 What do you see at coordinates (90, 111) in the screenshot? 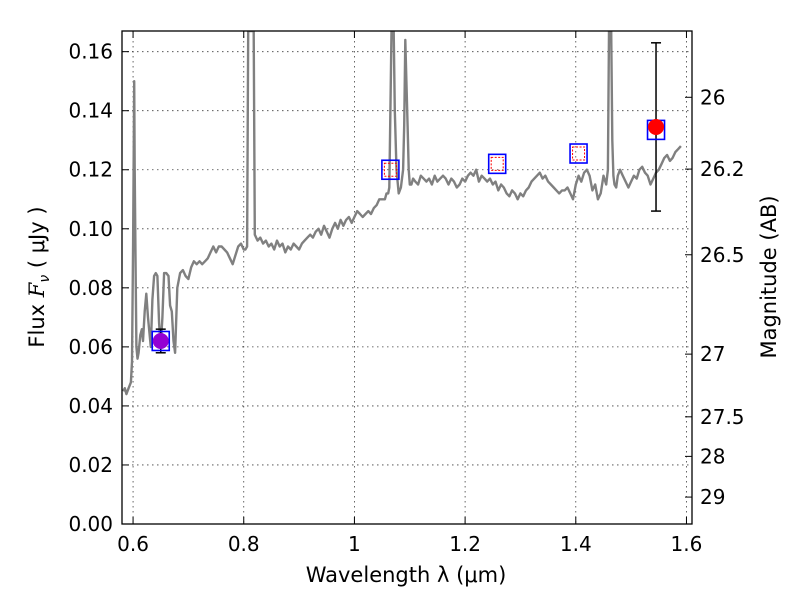
I see `y-tick-label: 0.14` at bounding box center [90, 111].